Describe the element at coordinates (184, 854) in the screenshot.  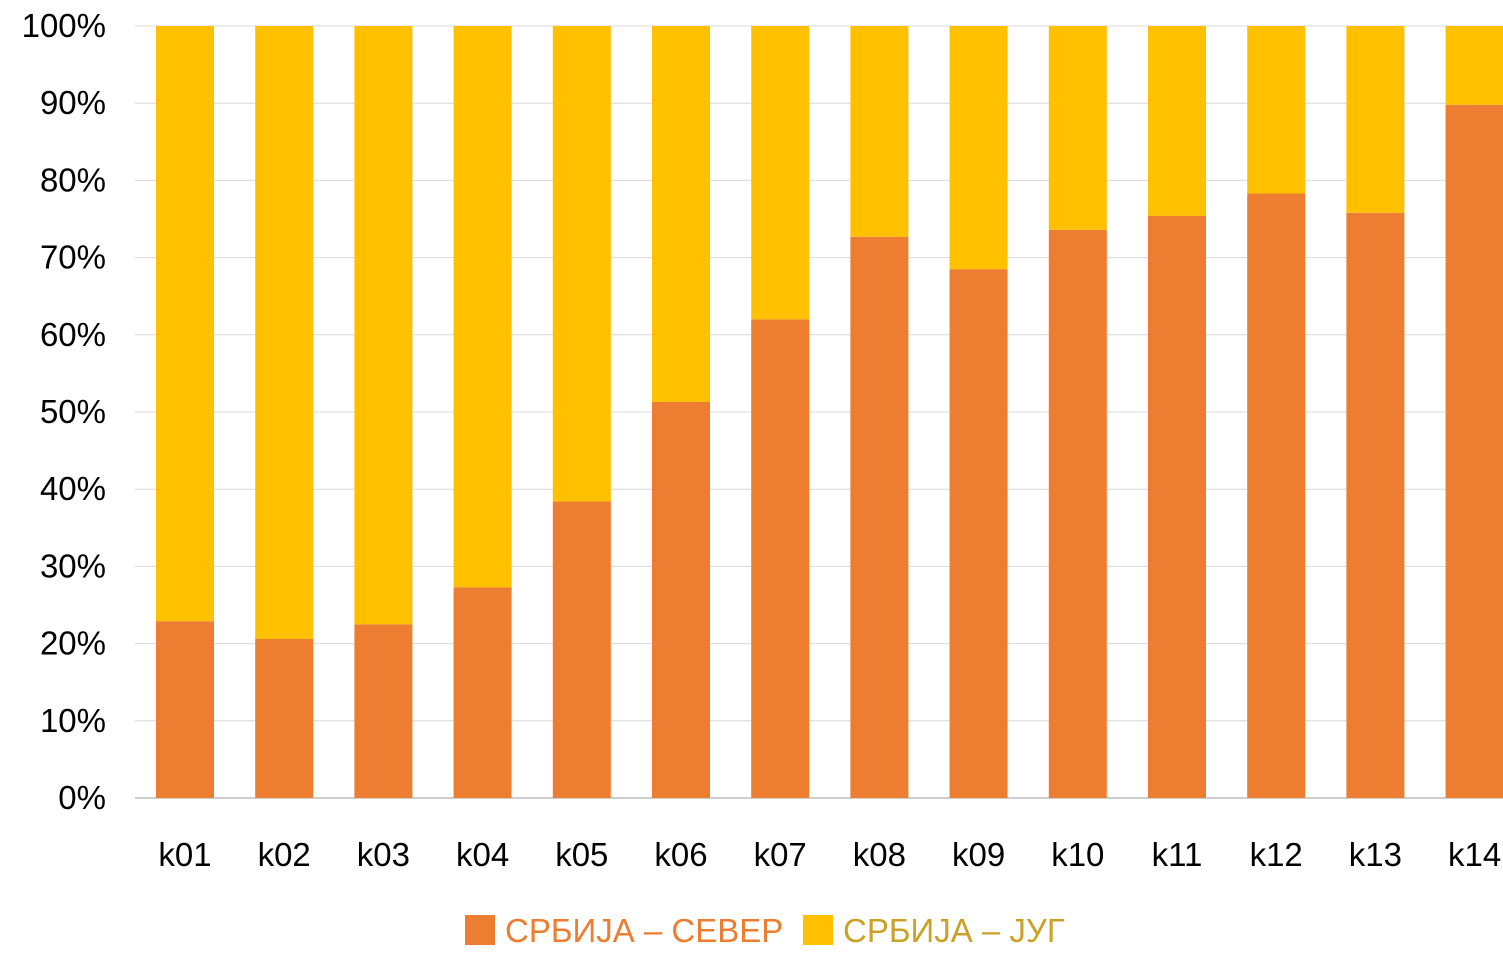
I see `x-tick-label: k01` at that location.